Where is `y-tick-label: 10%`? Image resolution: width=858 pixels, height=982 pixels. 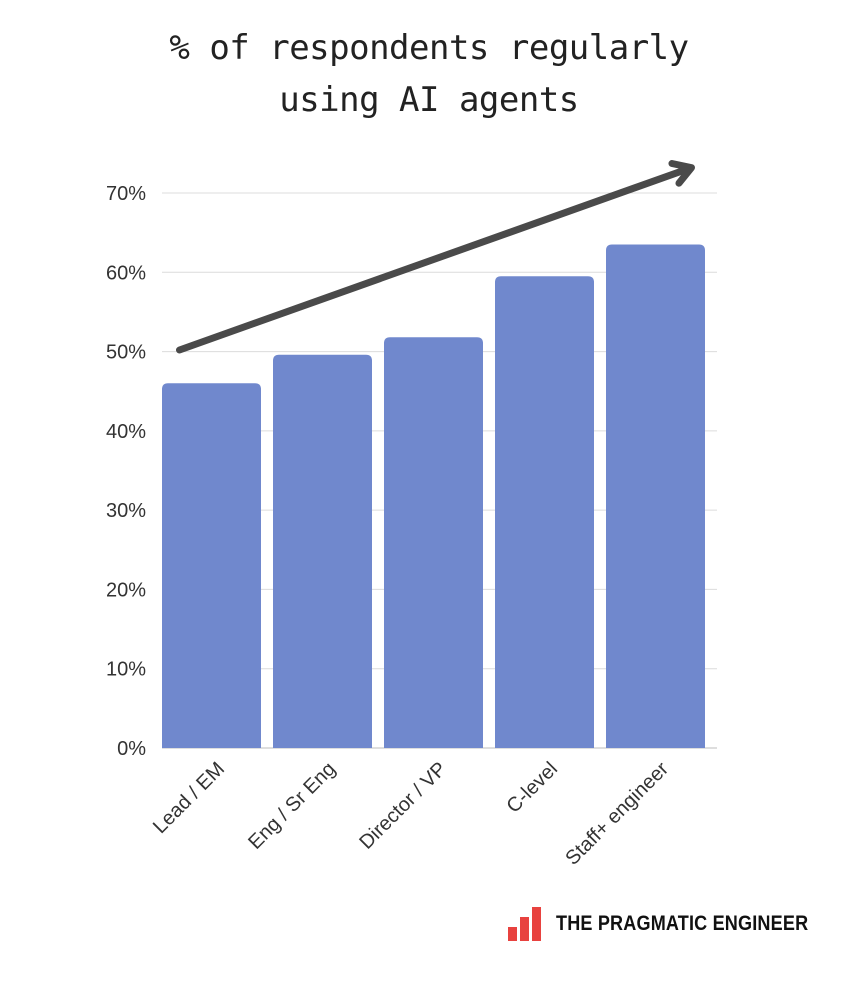 y-tick-label: 10% is located at coordinates (126, 670).